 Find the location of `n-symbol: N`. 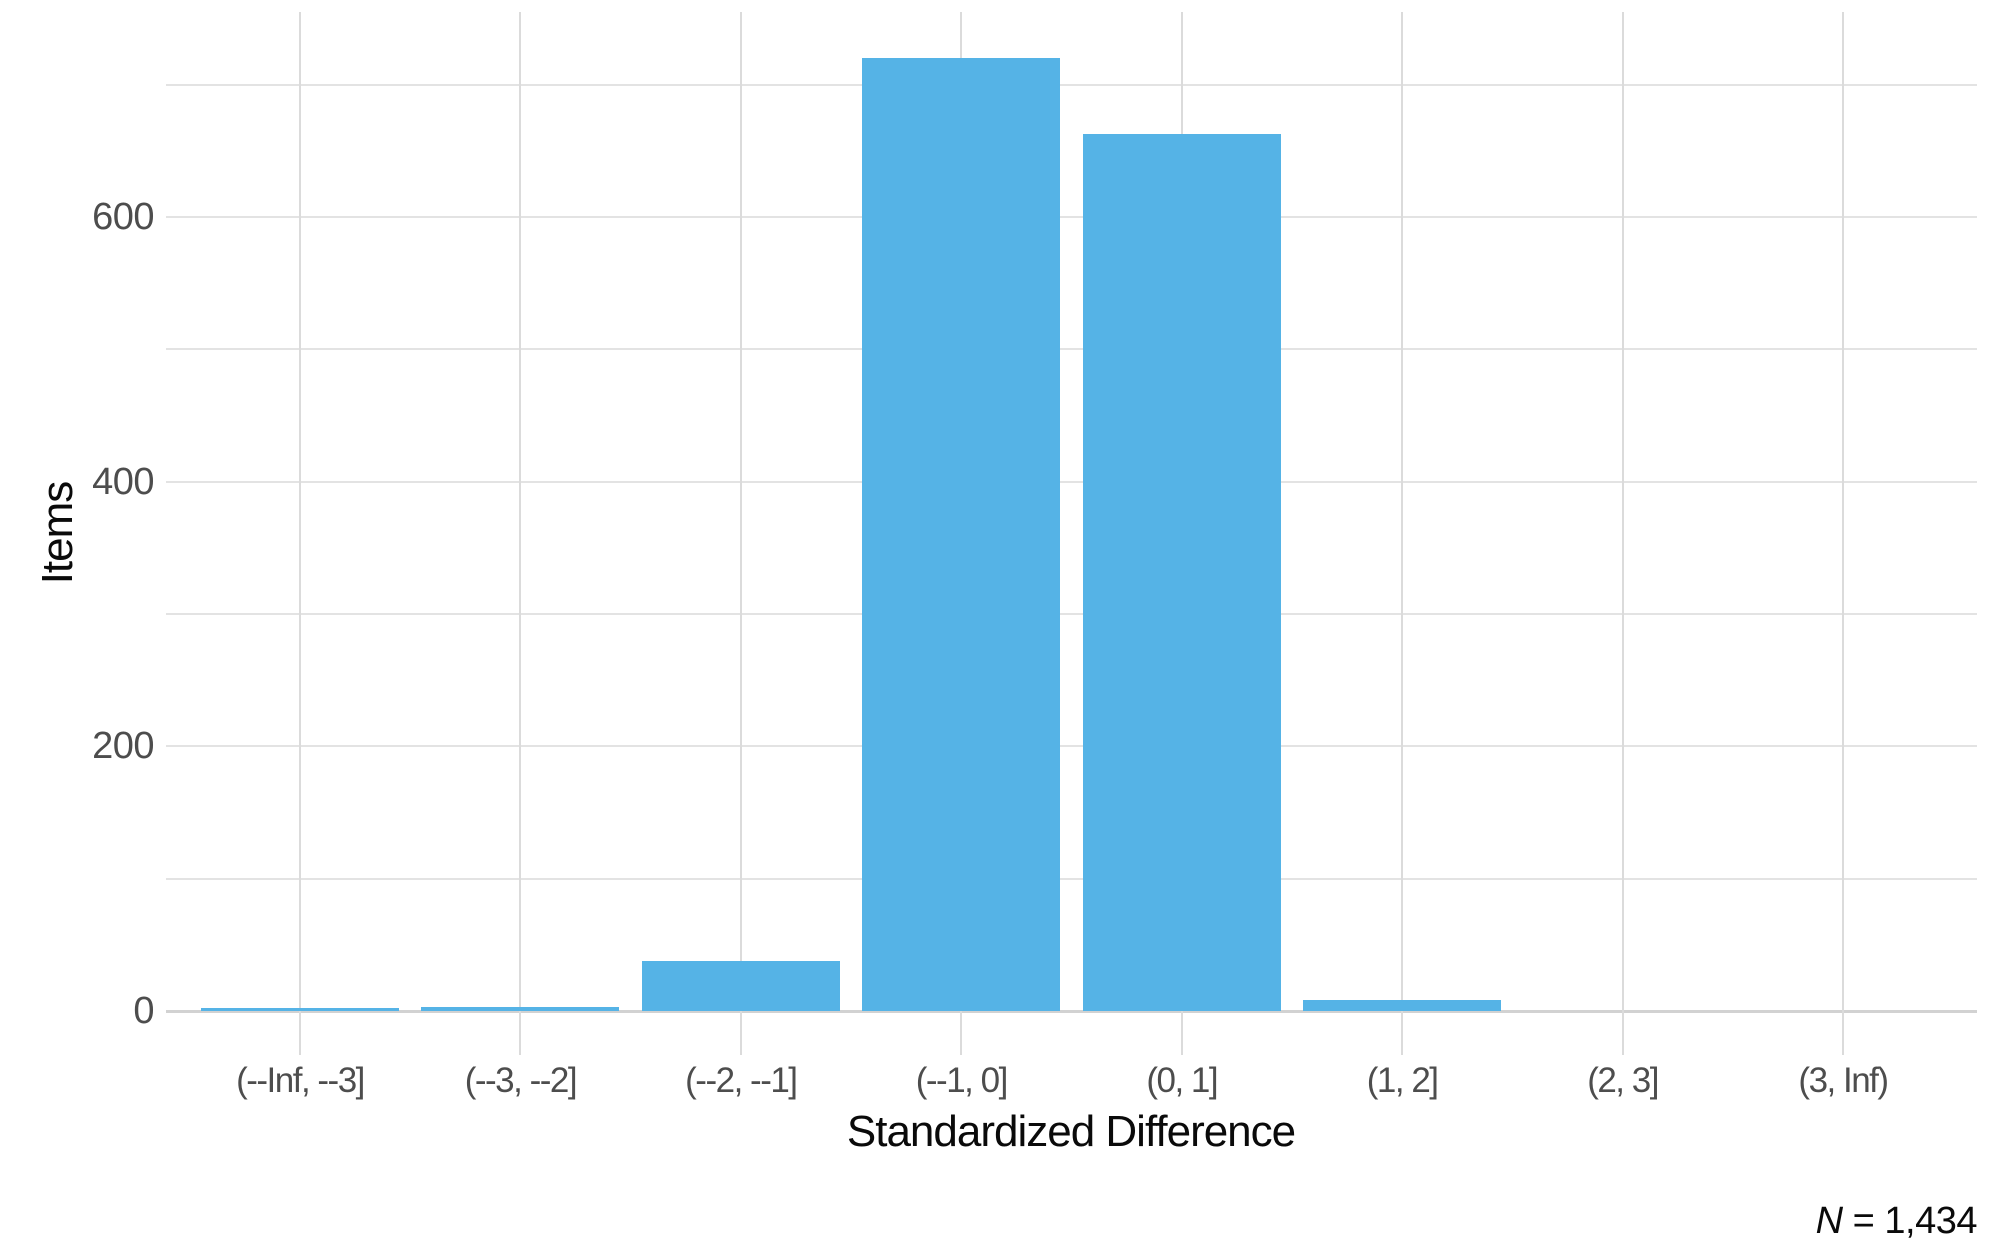

n-symbol: N is located at coordinates (1829, 1221).